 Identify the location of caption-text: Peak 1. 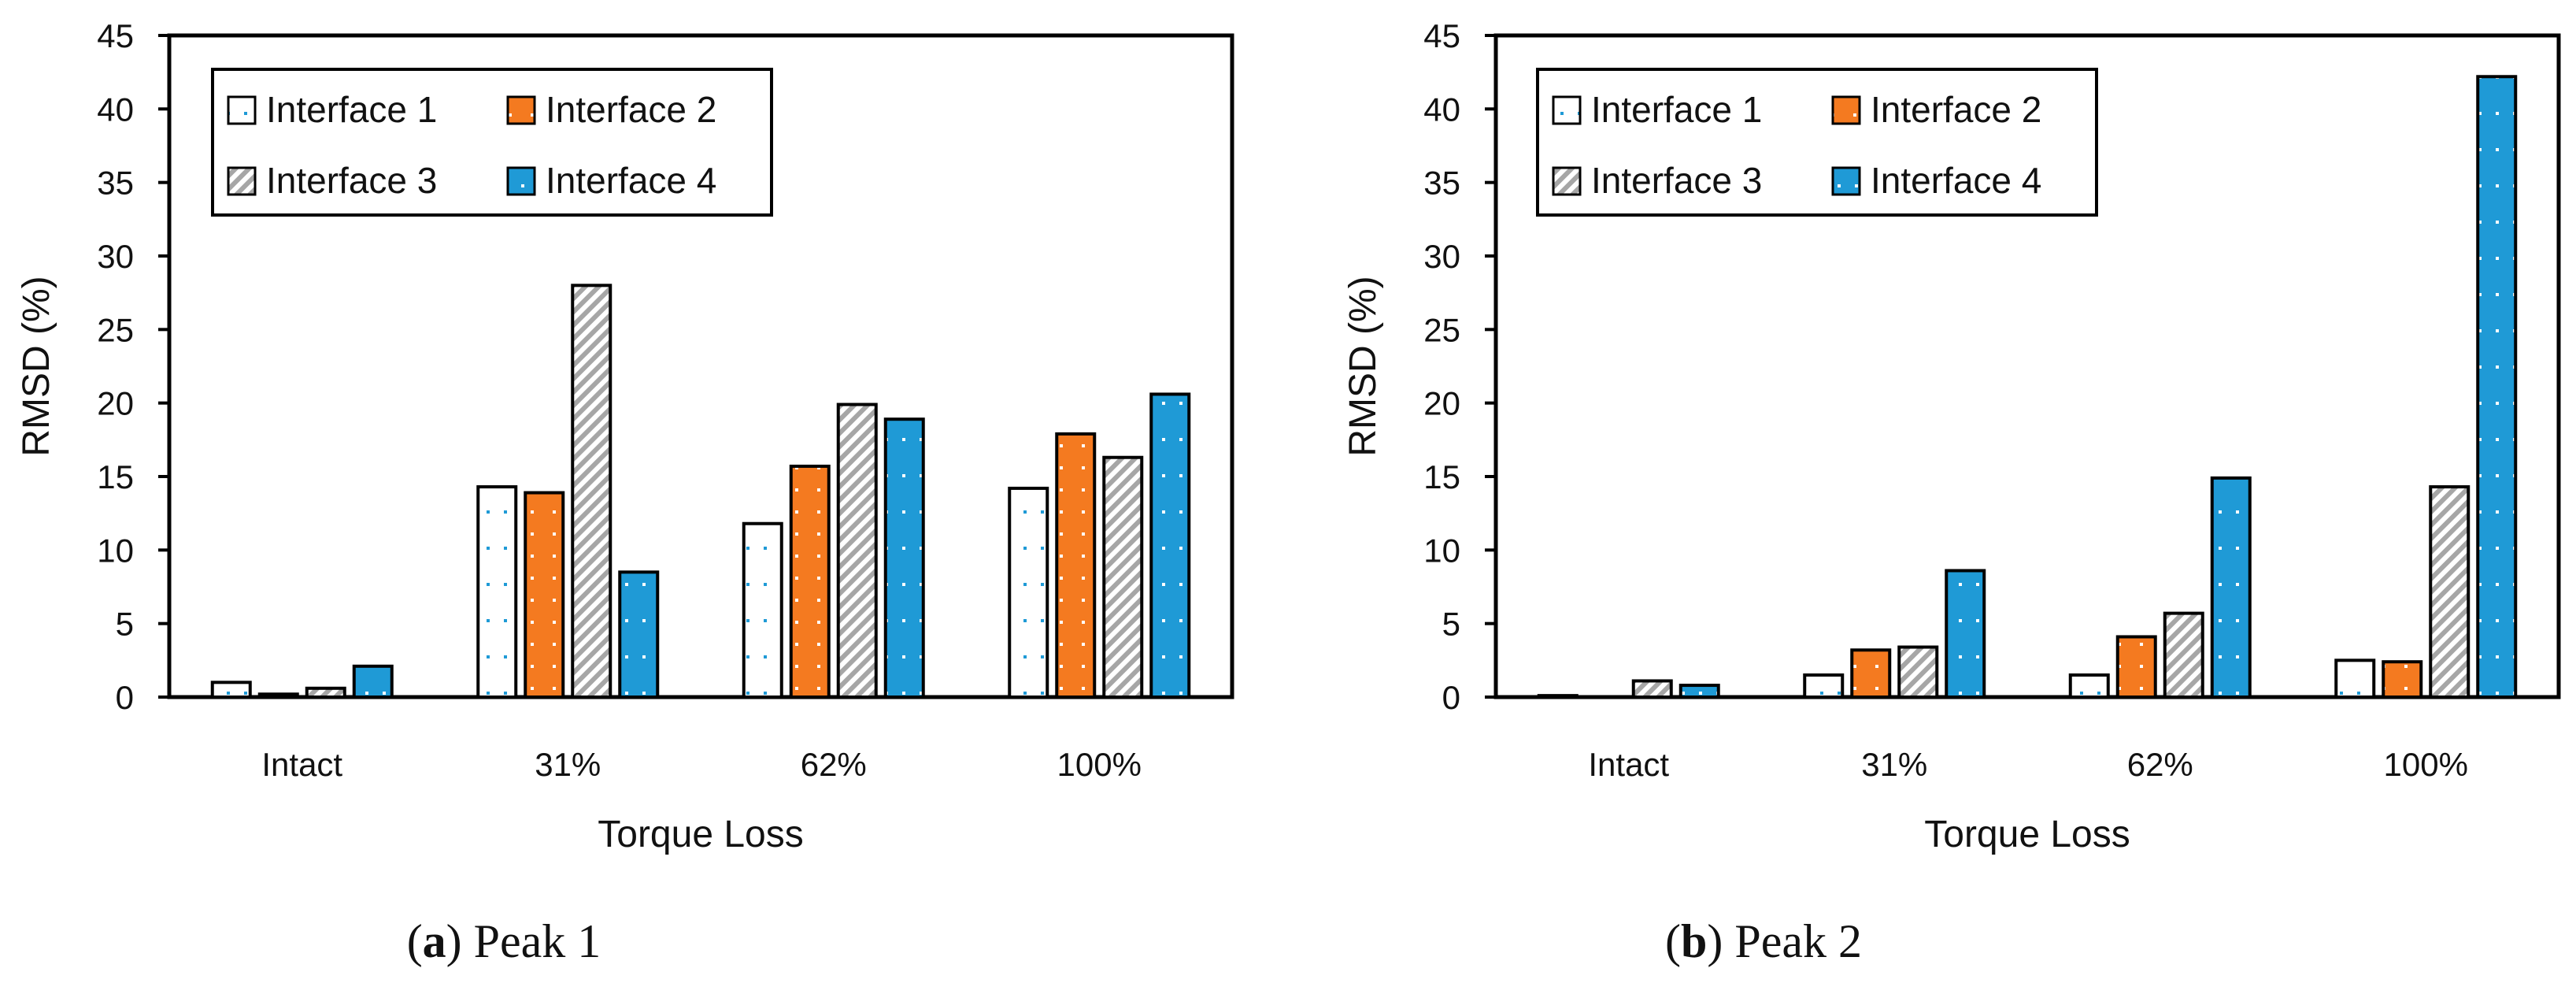
(537, 941).